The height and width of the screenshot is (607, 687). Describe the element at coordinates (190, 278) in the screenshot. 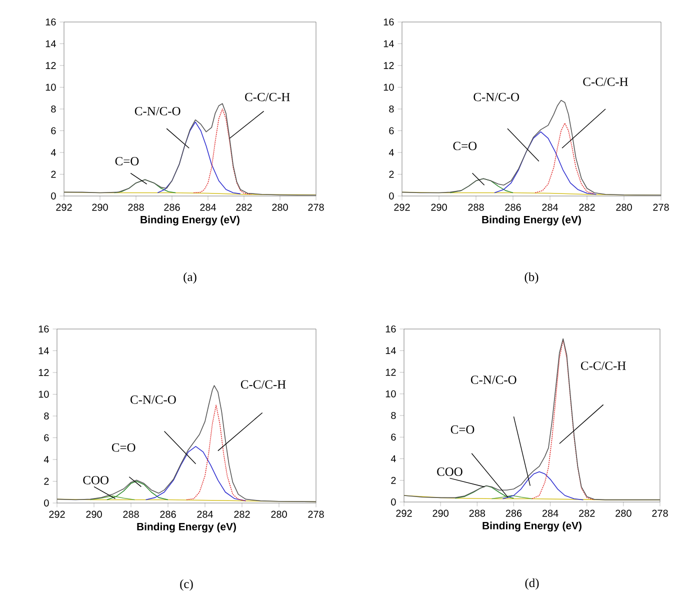

I see `text: (a)` at that location.